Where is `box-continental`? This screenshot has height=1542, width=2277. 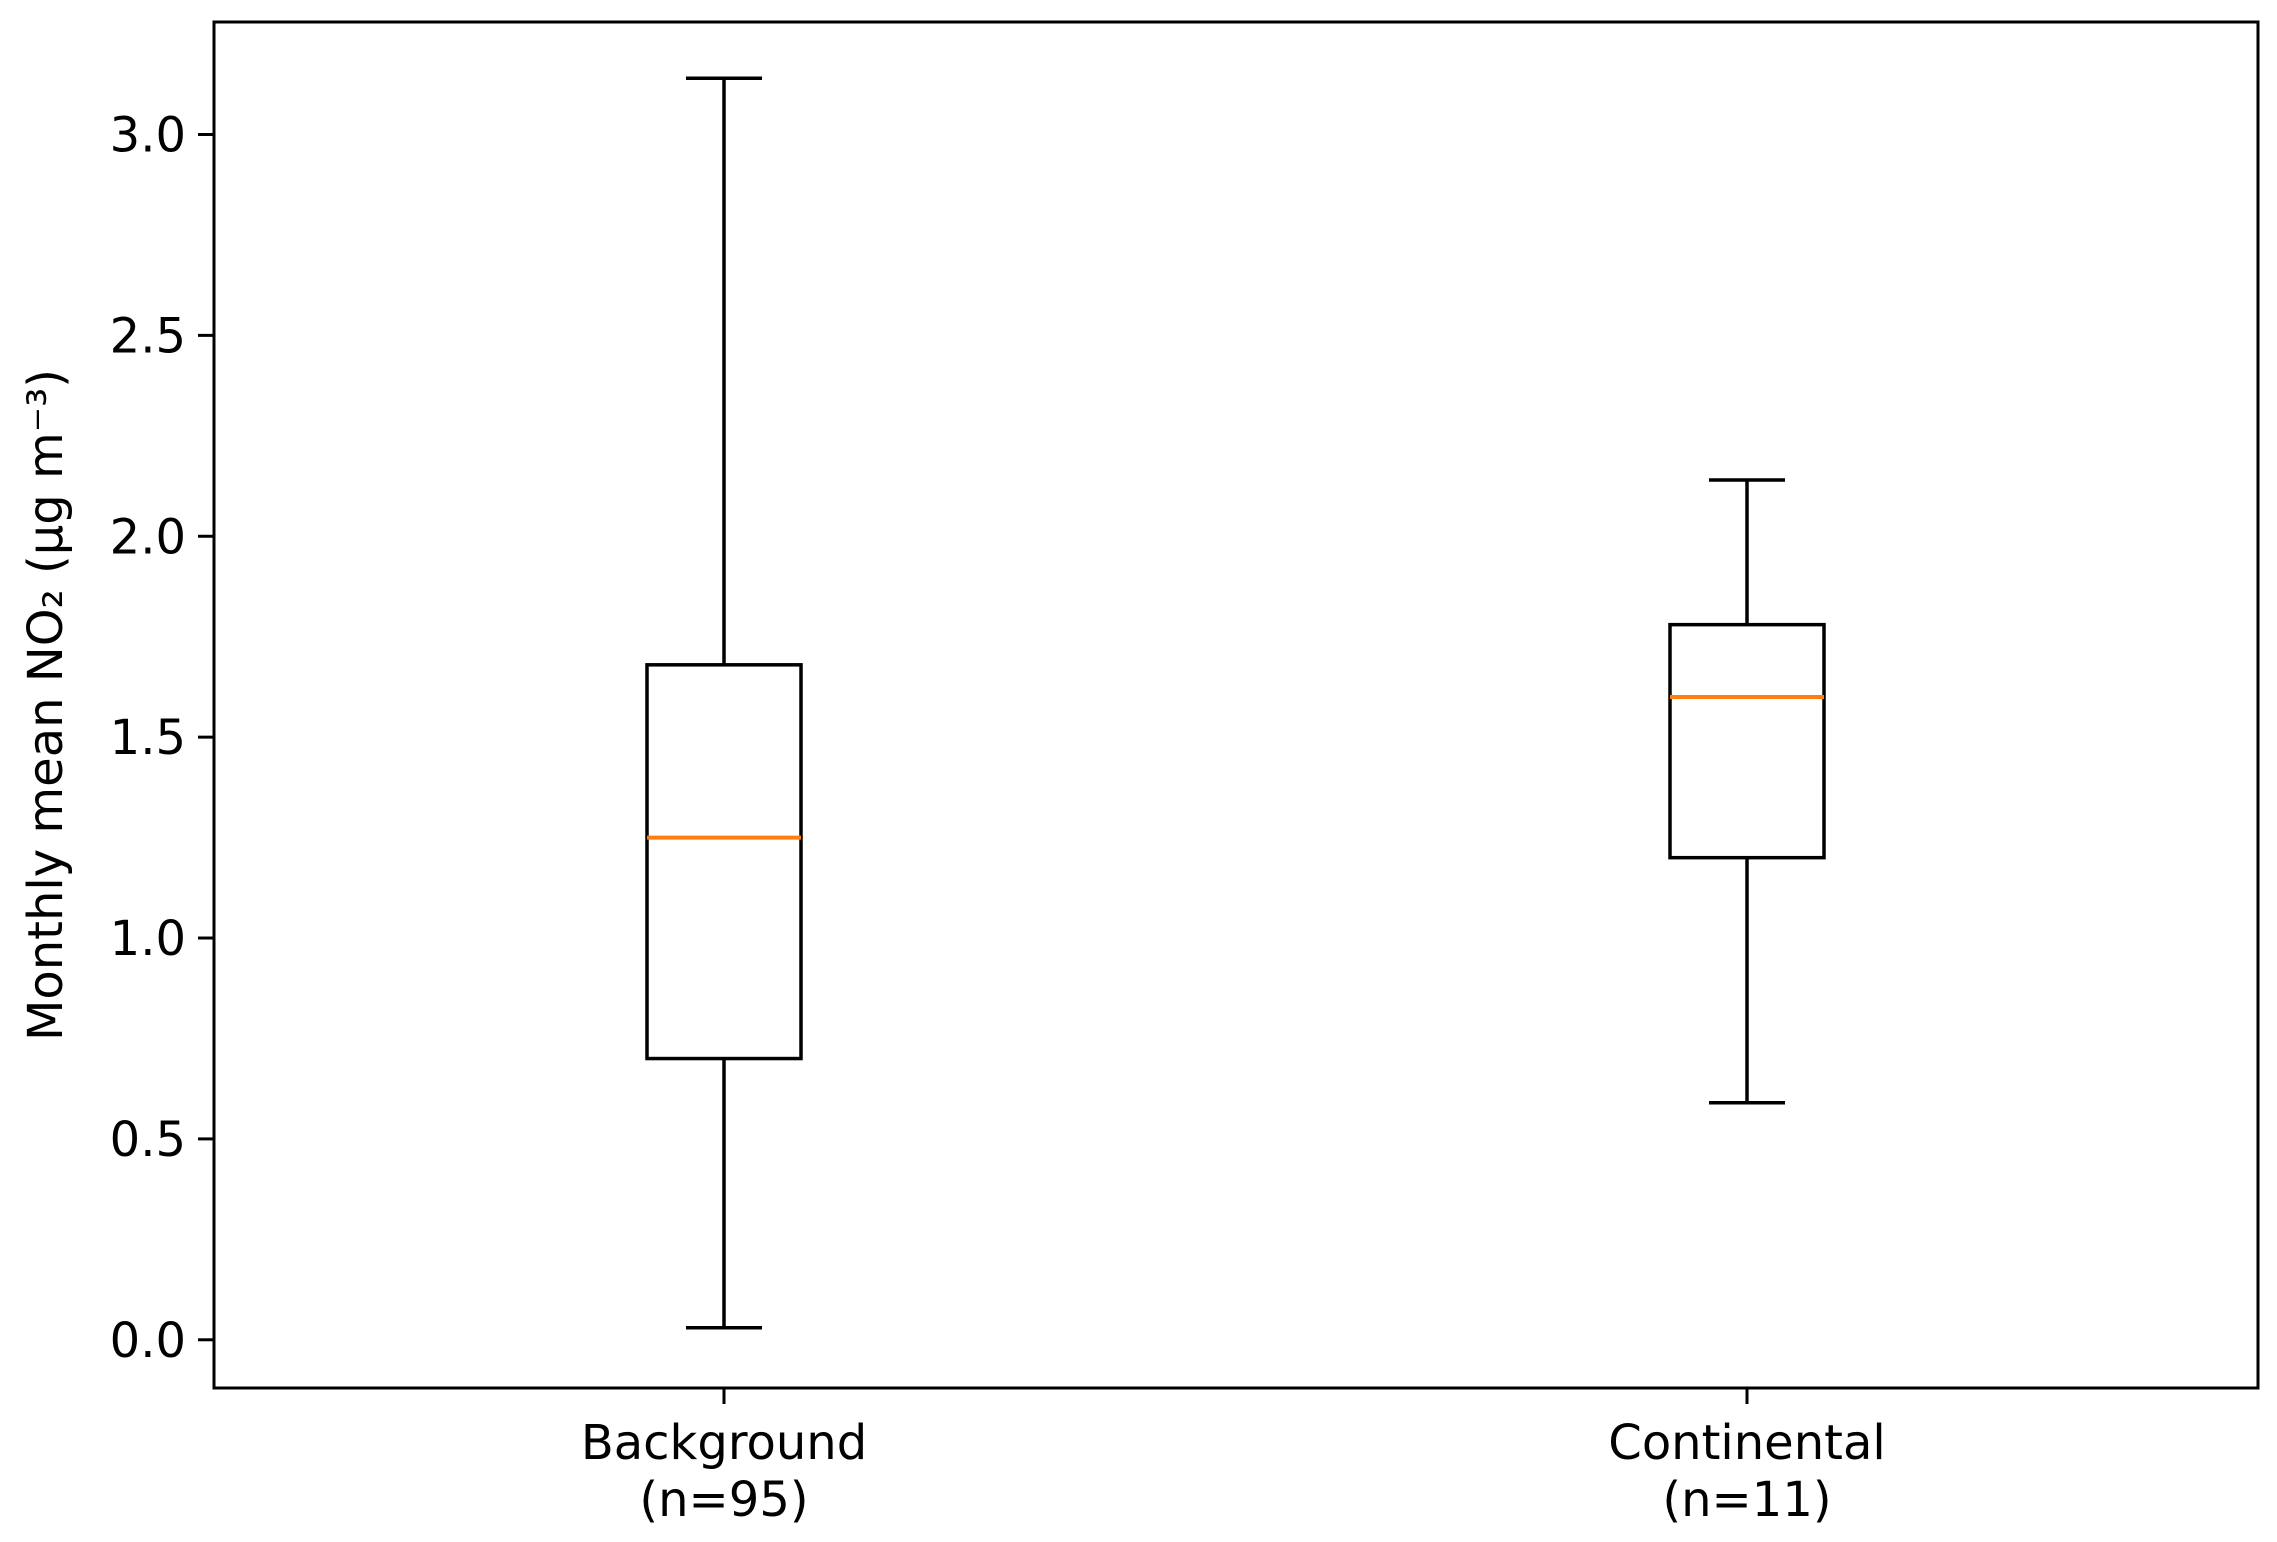
box-continental is located at coordinates (1747, 791).